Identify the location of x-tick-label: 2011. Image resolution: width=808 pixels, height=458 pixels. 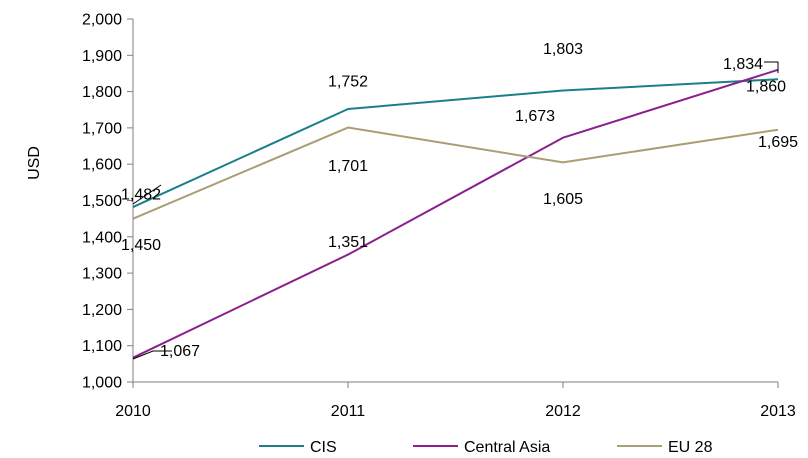
(348, 411).